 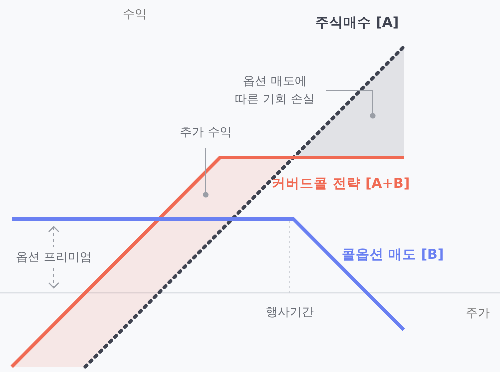 What do you see at coordinates (275, 90) in the screenshot?
I see `annotation: 옵션 매도에 따른 기회 손실` at bounding box center [275, 90].